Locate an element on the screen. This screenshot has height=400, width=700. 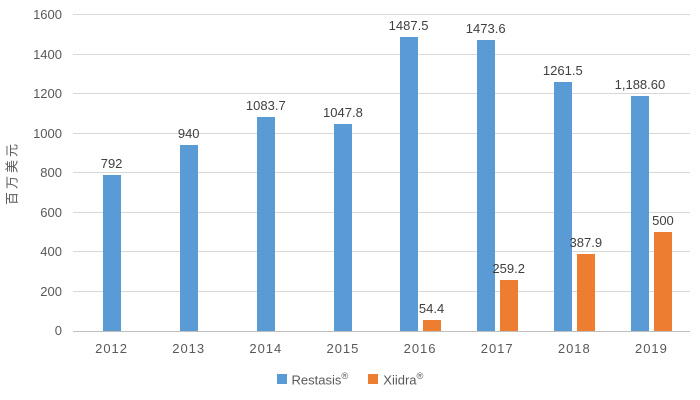
value-label: 54.4 is located at coordinates (431, 309).